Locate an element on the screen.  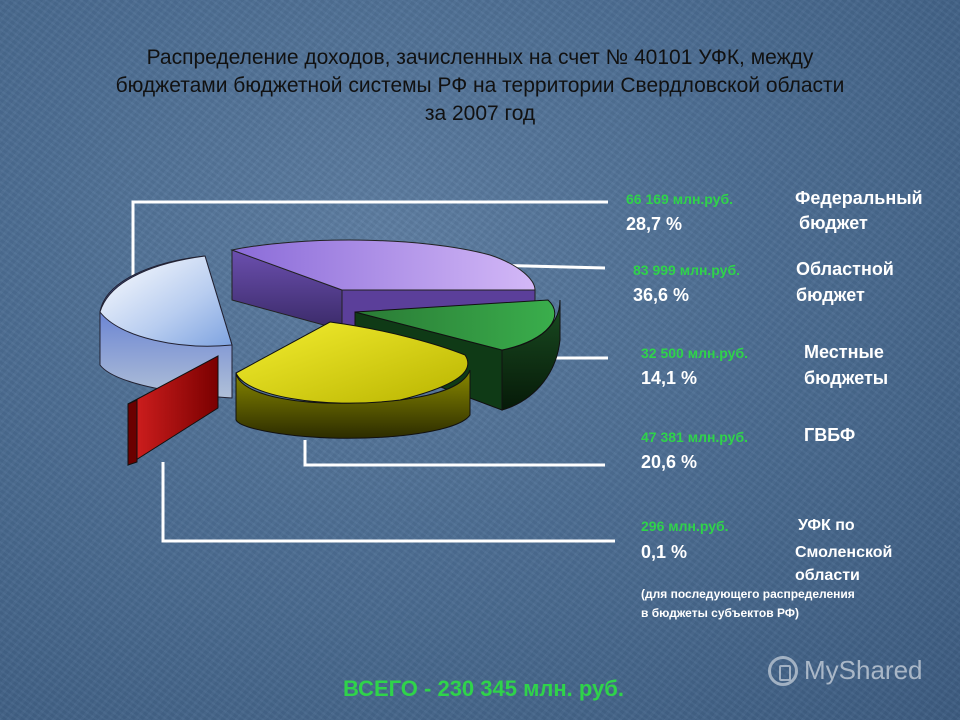
percent-local: 14,1 % is located at coordinates (669, 378).